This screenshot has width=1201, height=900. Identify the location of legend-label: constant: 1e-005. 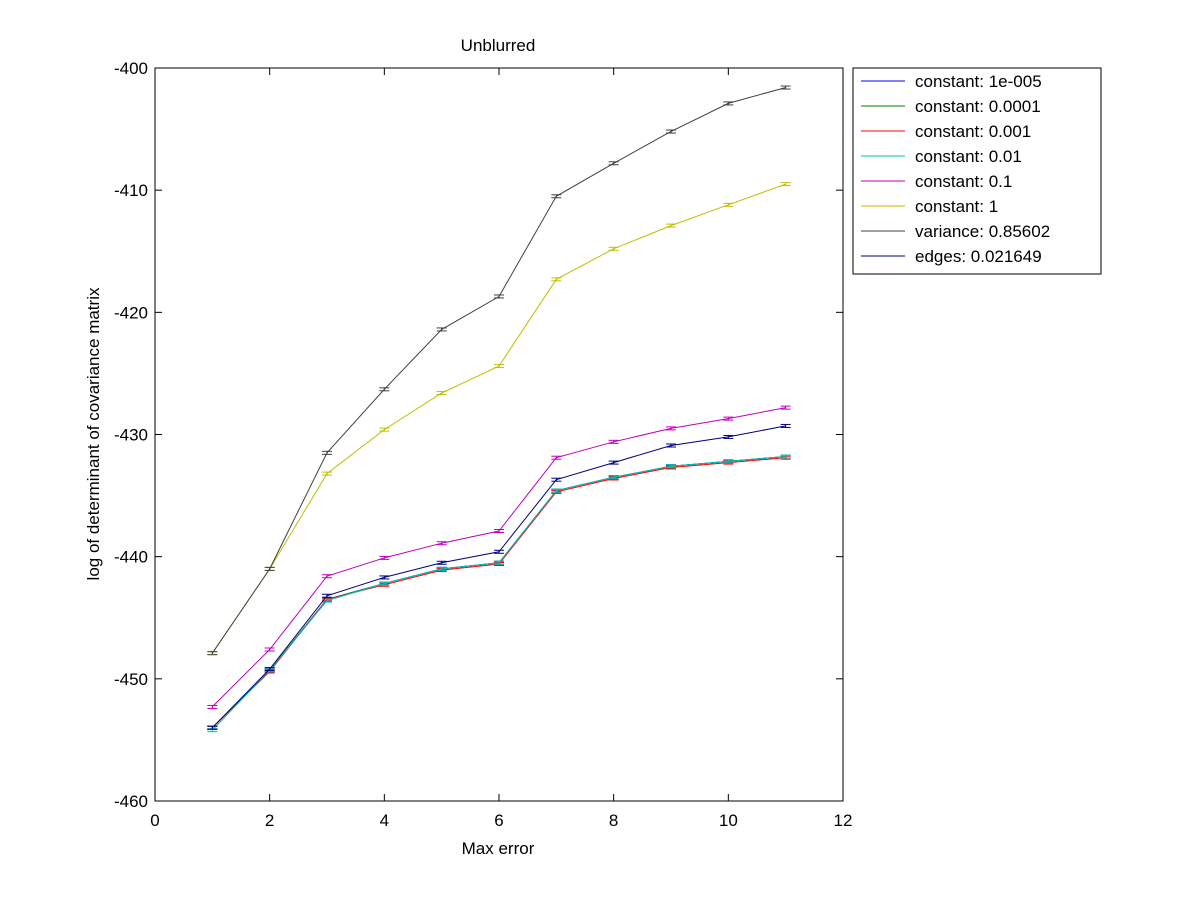
(978, 81).